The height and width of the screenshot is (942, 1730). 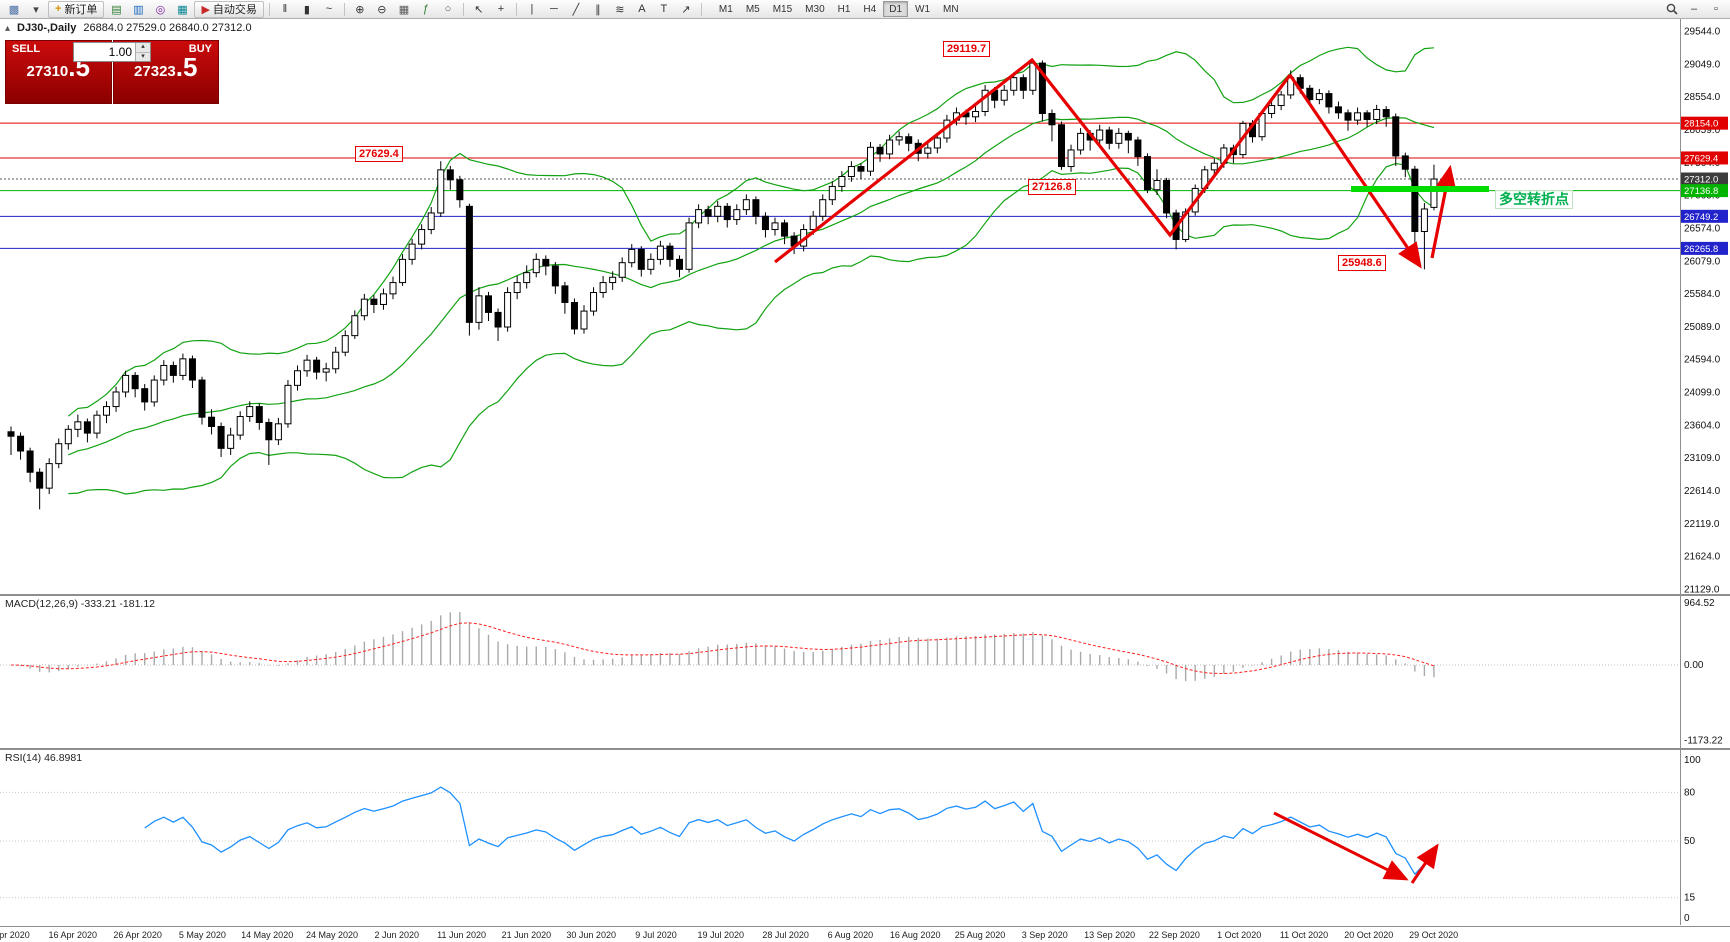 What do you see at coordinates (1703, 740) in the screenshot?
I see `macd-axis-label: -1173.22` at bounding box center [1703, 740].